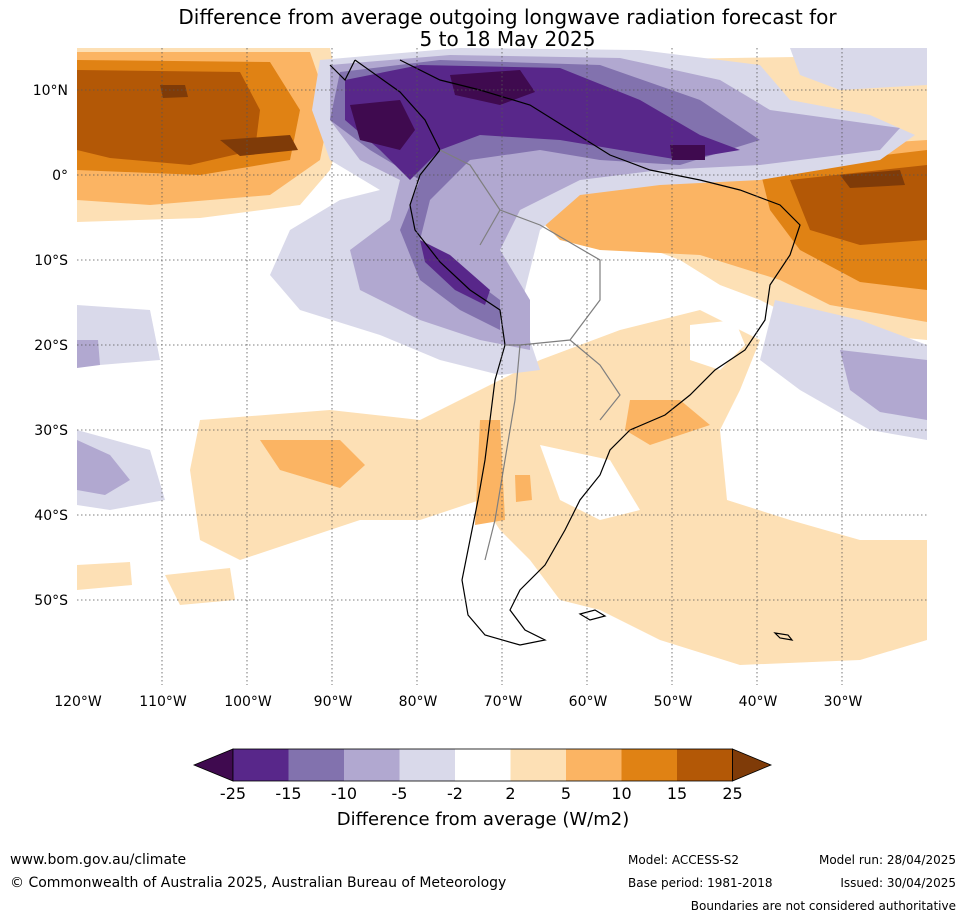 This screenshot has width=965, height=919. Describe the element at coordinates (50, 91) in the screenshot. I see `lat-label: 10°N` at that location.